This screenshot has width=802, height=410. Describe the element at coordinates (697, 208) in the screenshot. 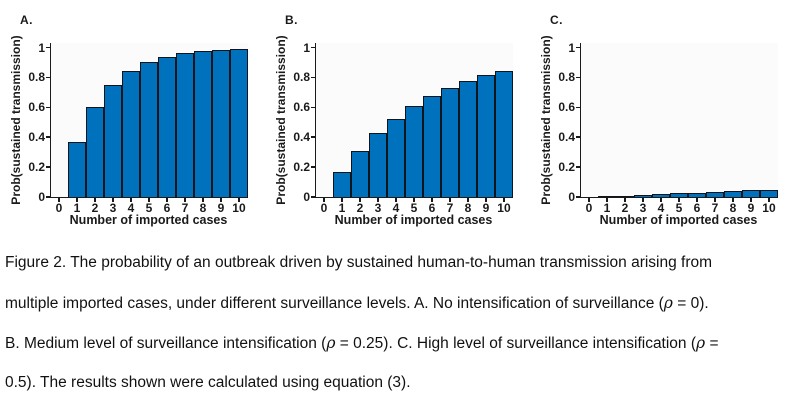

I see `x-tick-label: 6` at that location.